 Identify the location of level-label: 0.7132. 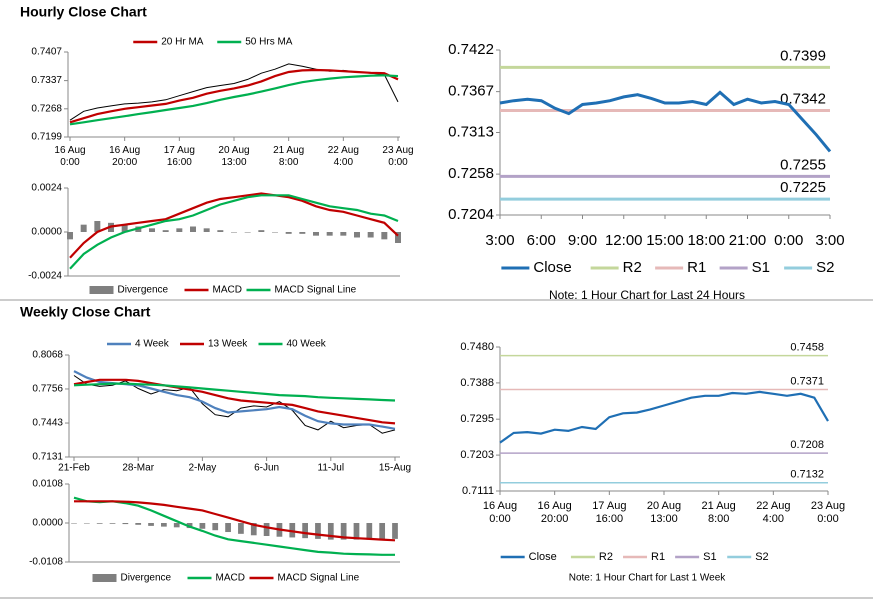
(807, 475).